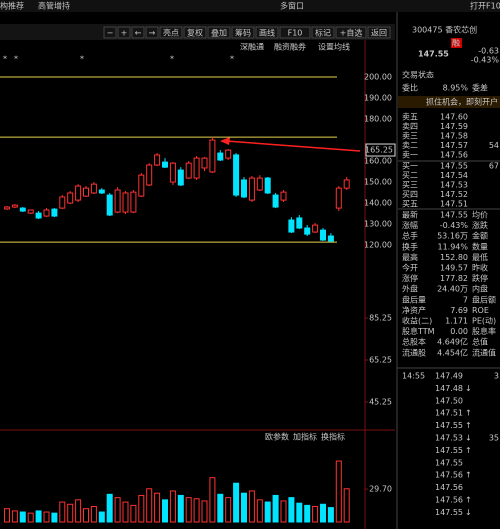 The image size is (500, 529). I want to click on y-tick-label: 65.25, so click(380, 360).